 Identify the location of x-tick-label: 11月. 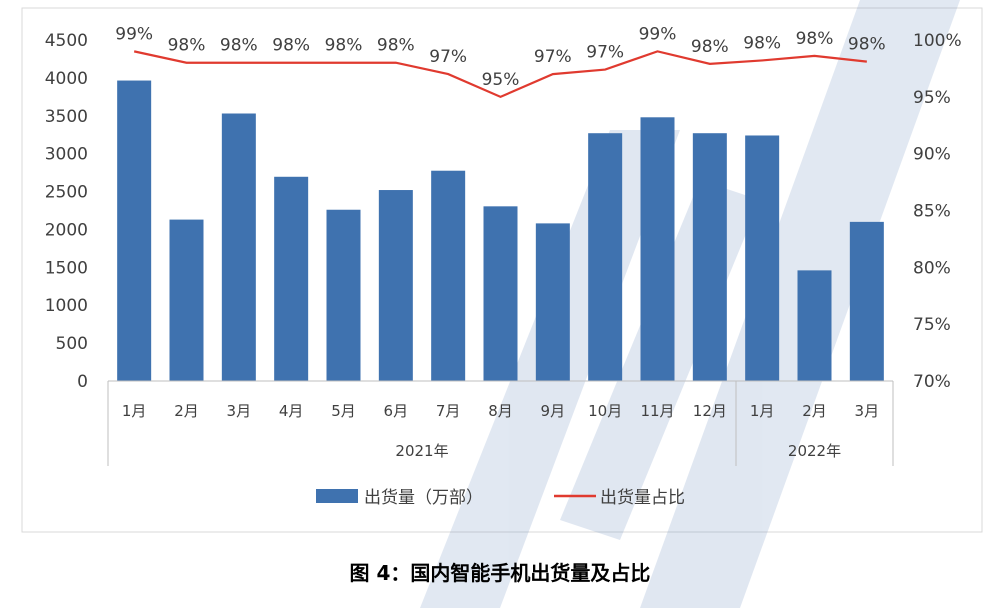
(657, 411).